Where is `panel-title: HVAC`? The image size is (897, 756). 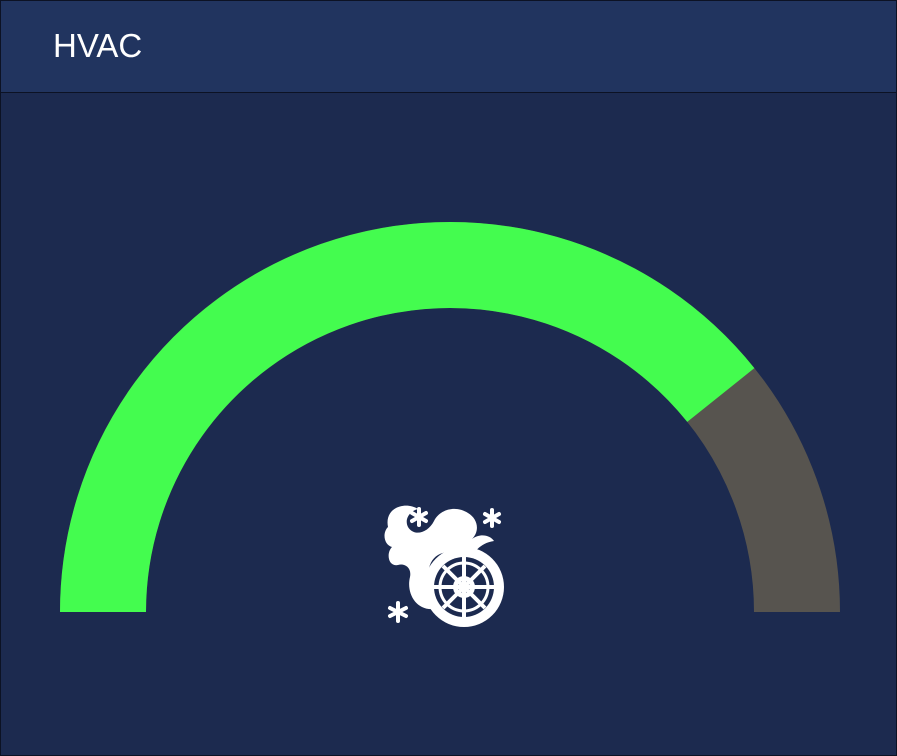 panel-title: HVAC is located at coordinates (98, 45).